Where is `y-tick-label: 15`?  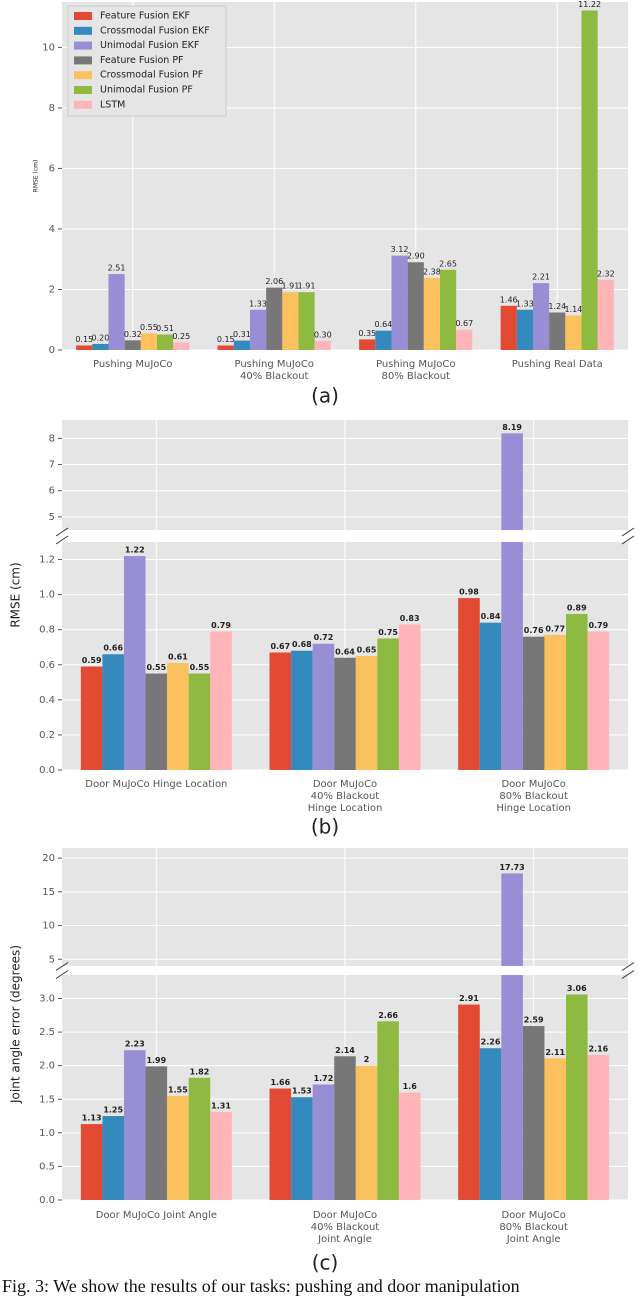 y-tick-label: 15 is located at coordinates (48, 892).